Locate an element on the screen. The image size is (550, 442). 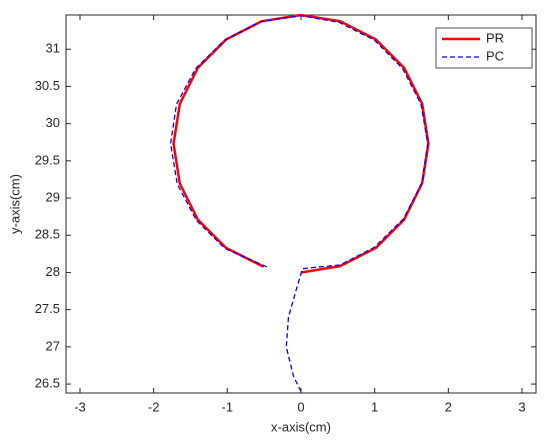
y-tick-label: 27.5 is located at coordinates (47, 308).